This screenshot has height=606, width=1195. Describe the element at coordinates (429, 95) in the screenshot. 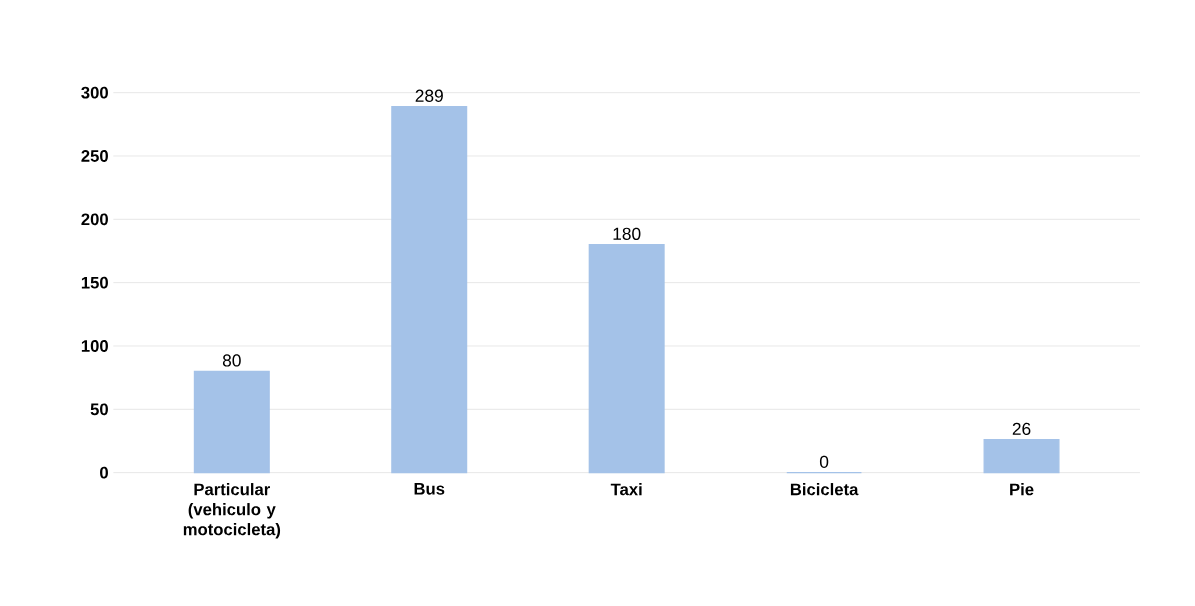

I see `data-label: 289` at that location.